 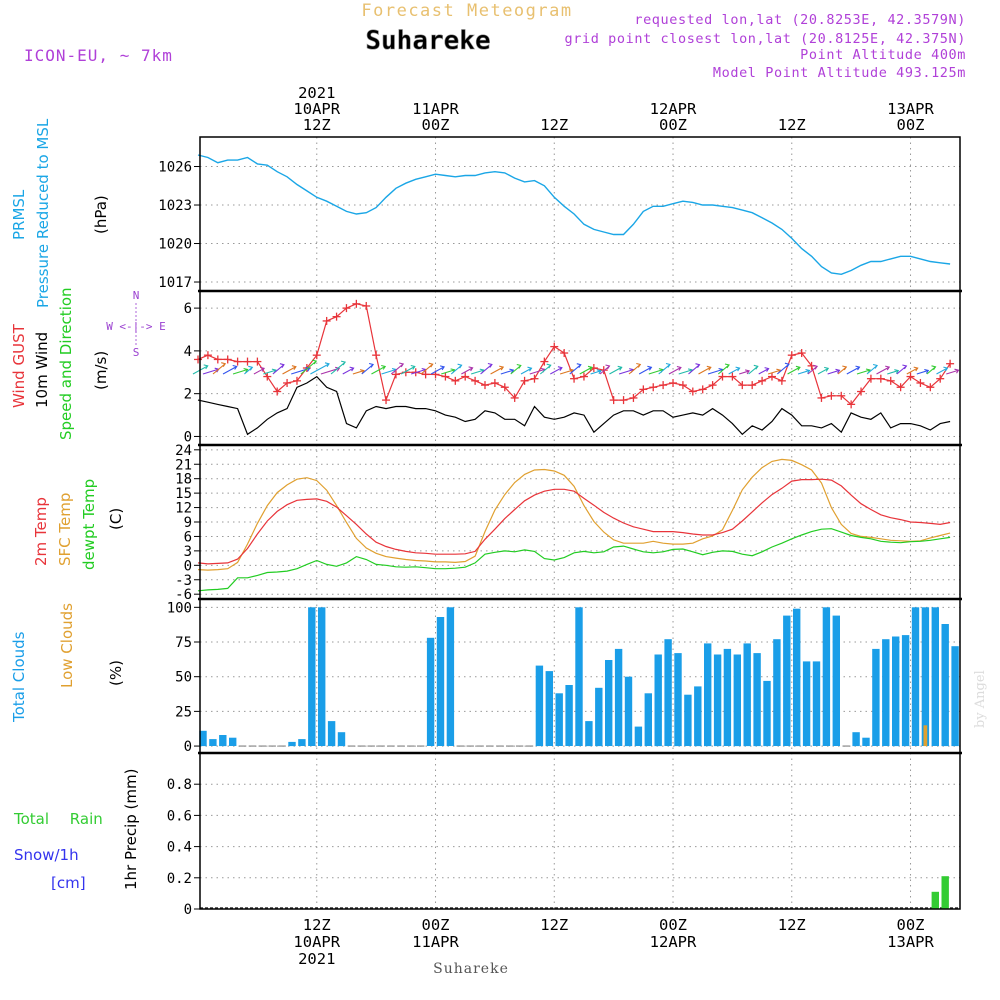 What do you see at coordinates (19, 214) in the screenshot?
I see `pressure-label-prmsl: PRMSL` at bounding box center [19, 214].